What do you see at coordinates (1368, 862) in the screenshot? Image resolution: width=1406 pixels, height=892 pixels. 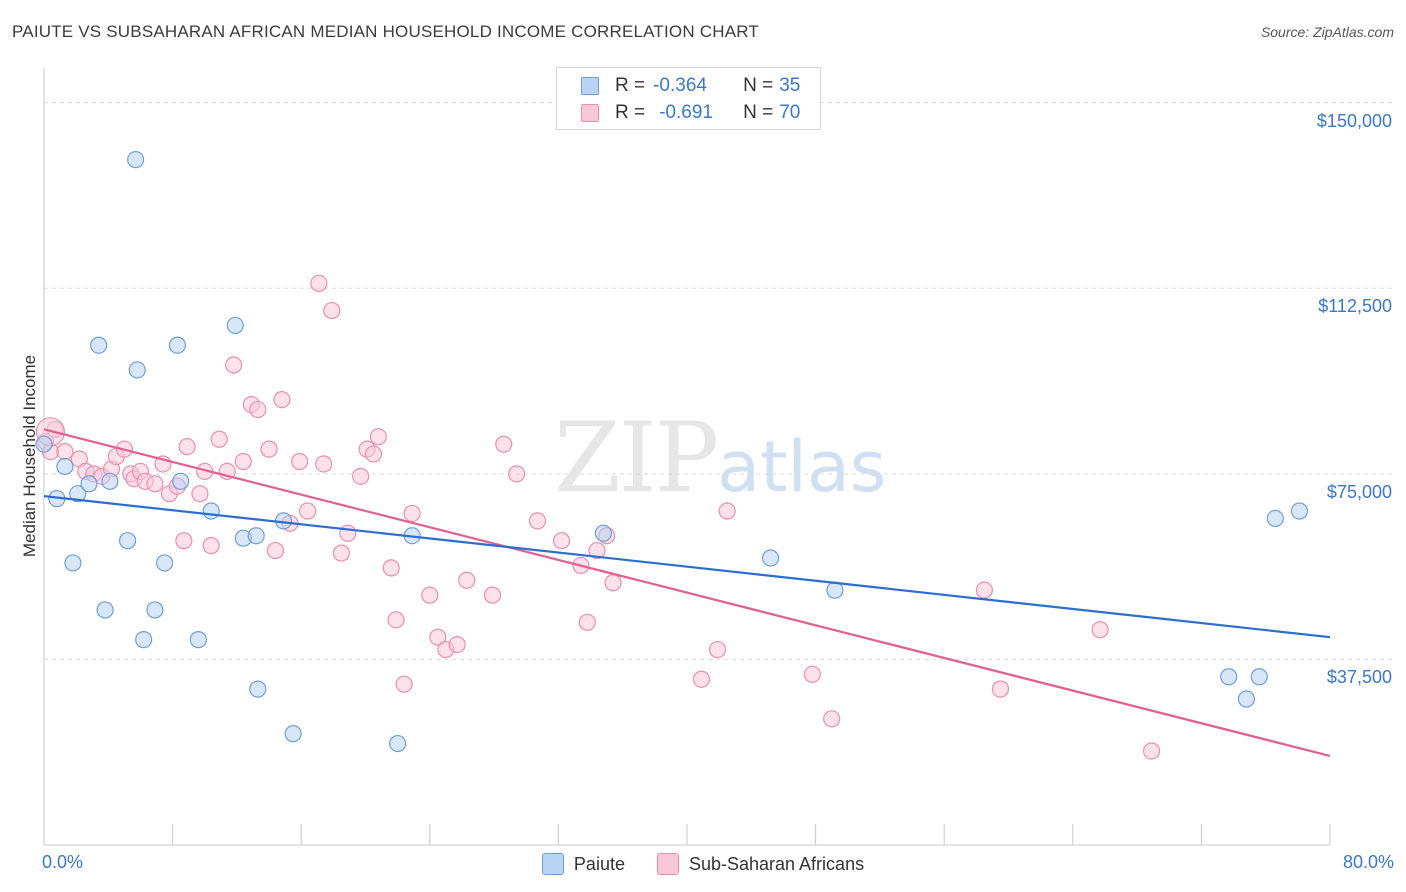 I see `x-tick-label-max: 80.0%` at bounding box center [1368, 862].